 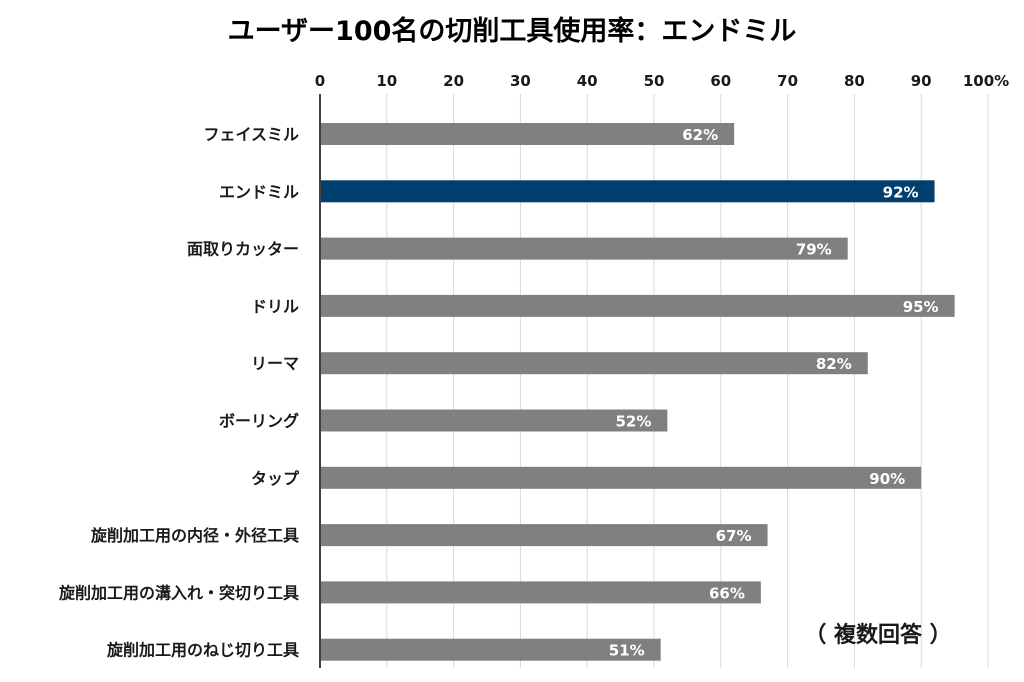 What do you see at coordinates (202, 650) in the screenshot?
I see `category-label: 旋削加工用のねじ切り工具` at bounding box center [202, 650].